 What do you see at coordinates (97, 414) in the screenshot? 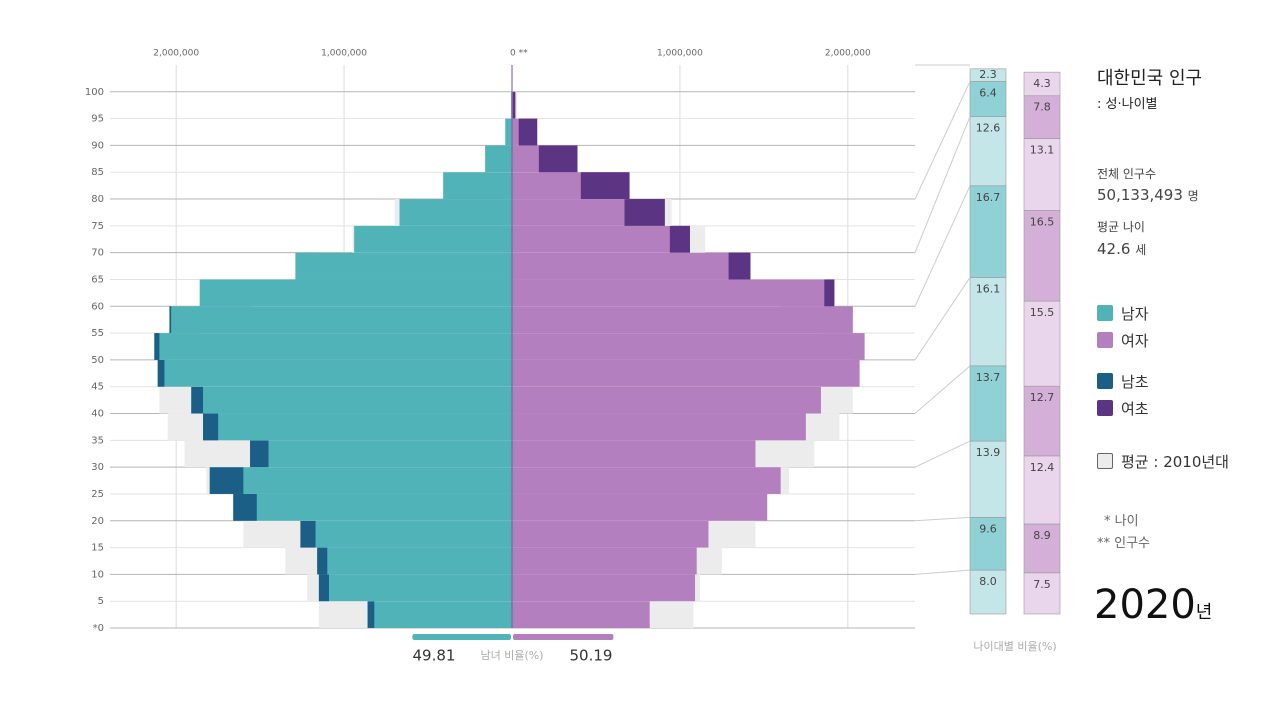
I see `y-tick-label: 40` at bounding box center [97, 414].